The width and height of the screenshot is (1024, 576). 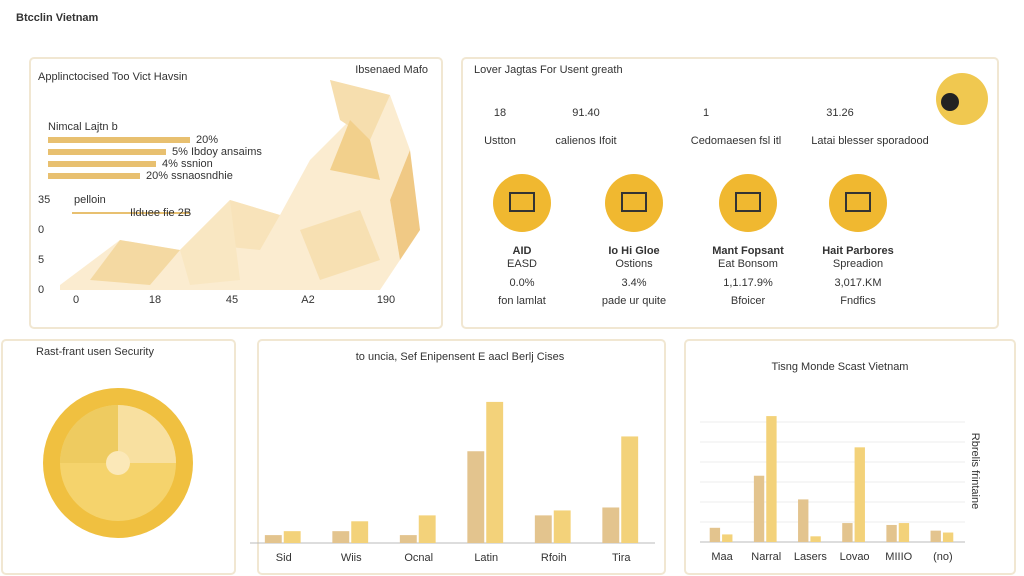 What do you see at coordinates (748, 251) in the screenshot?
I see `feature-name: Mant Fopsant` at bounding box center [748, 251].